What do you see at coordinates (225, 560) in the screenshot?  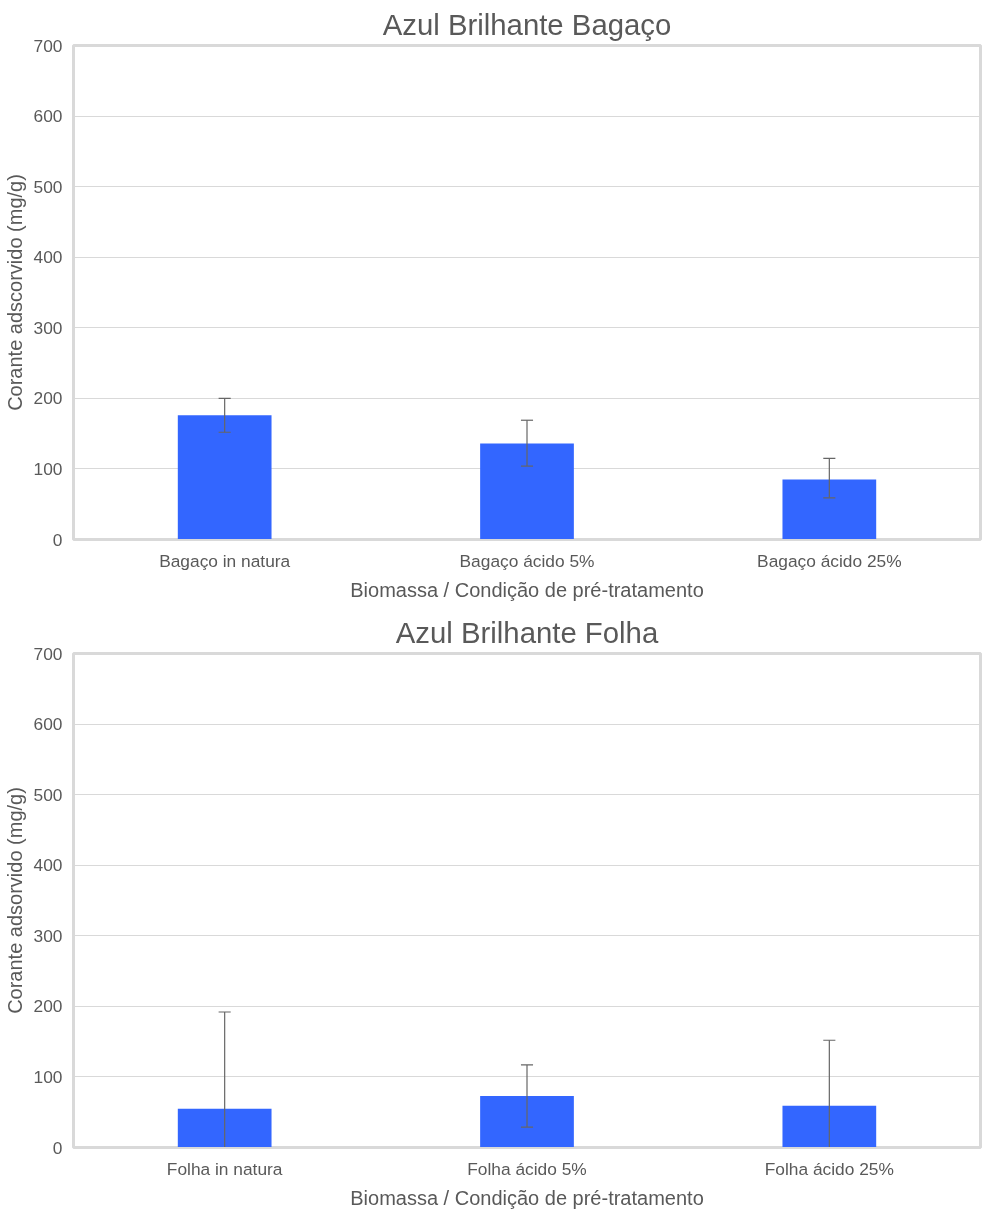 I see `x-tick-label: Bagaço in natura` at bounding box center [225, 560].